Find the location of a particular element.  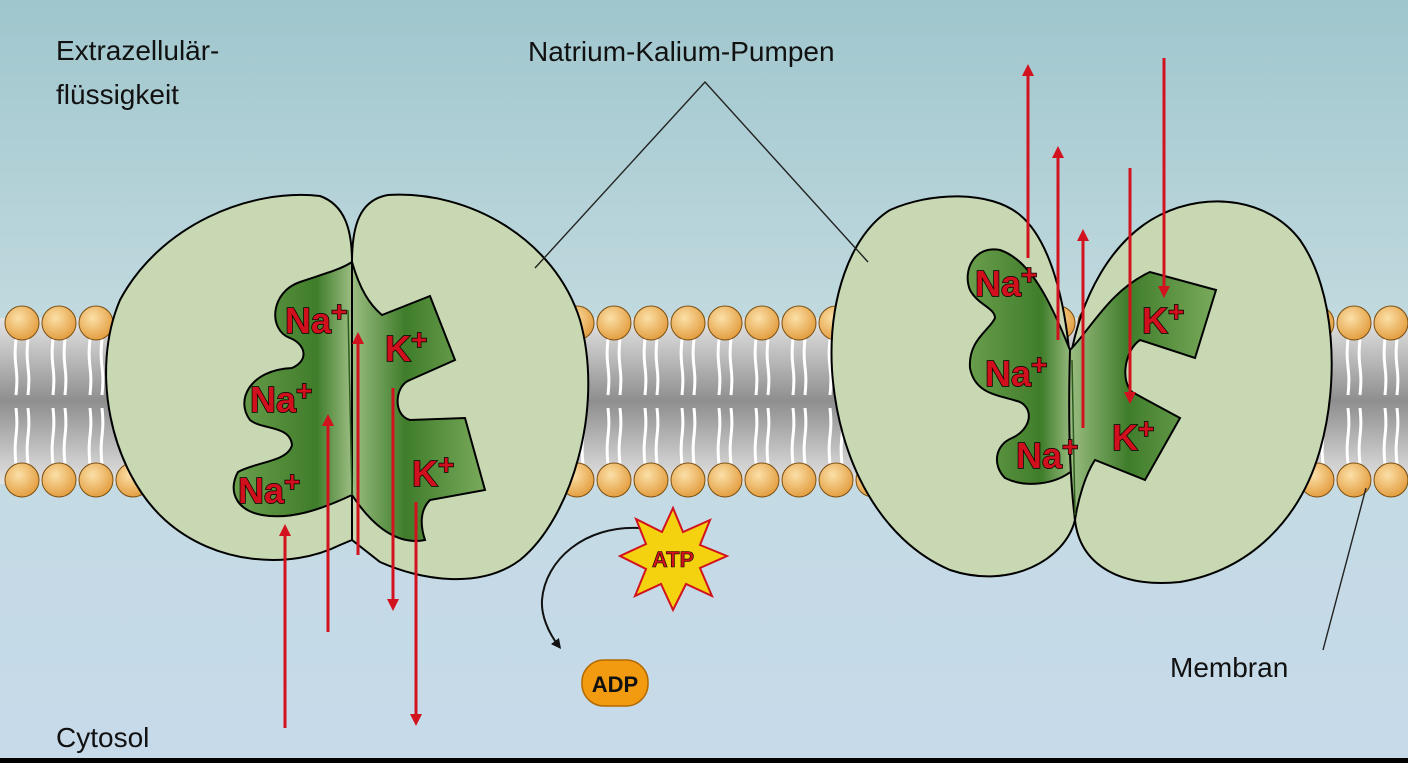

pill-icon is located at coordinates (615, 683).